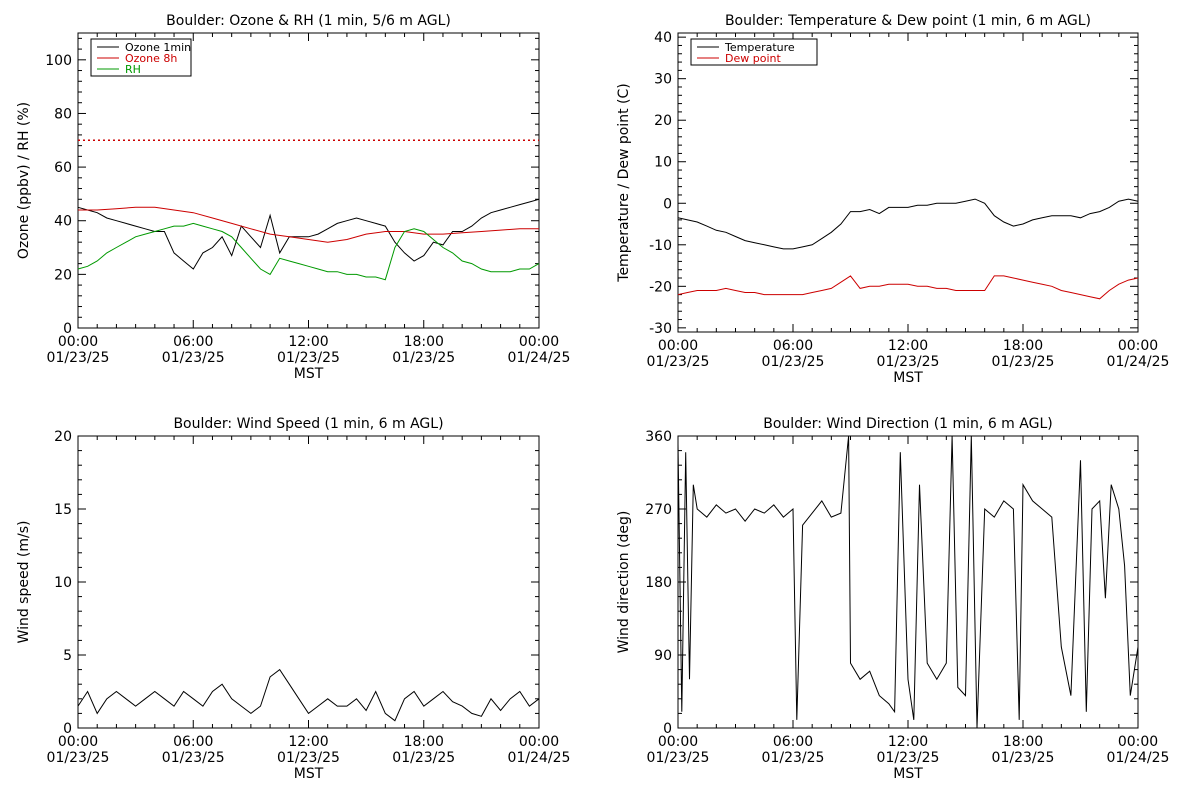  I want to click on y-axis-label: Wind direction (deg), so click(624, 582).